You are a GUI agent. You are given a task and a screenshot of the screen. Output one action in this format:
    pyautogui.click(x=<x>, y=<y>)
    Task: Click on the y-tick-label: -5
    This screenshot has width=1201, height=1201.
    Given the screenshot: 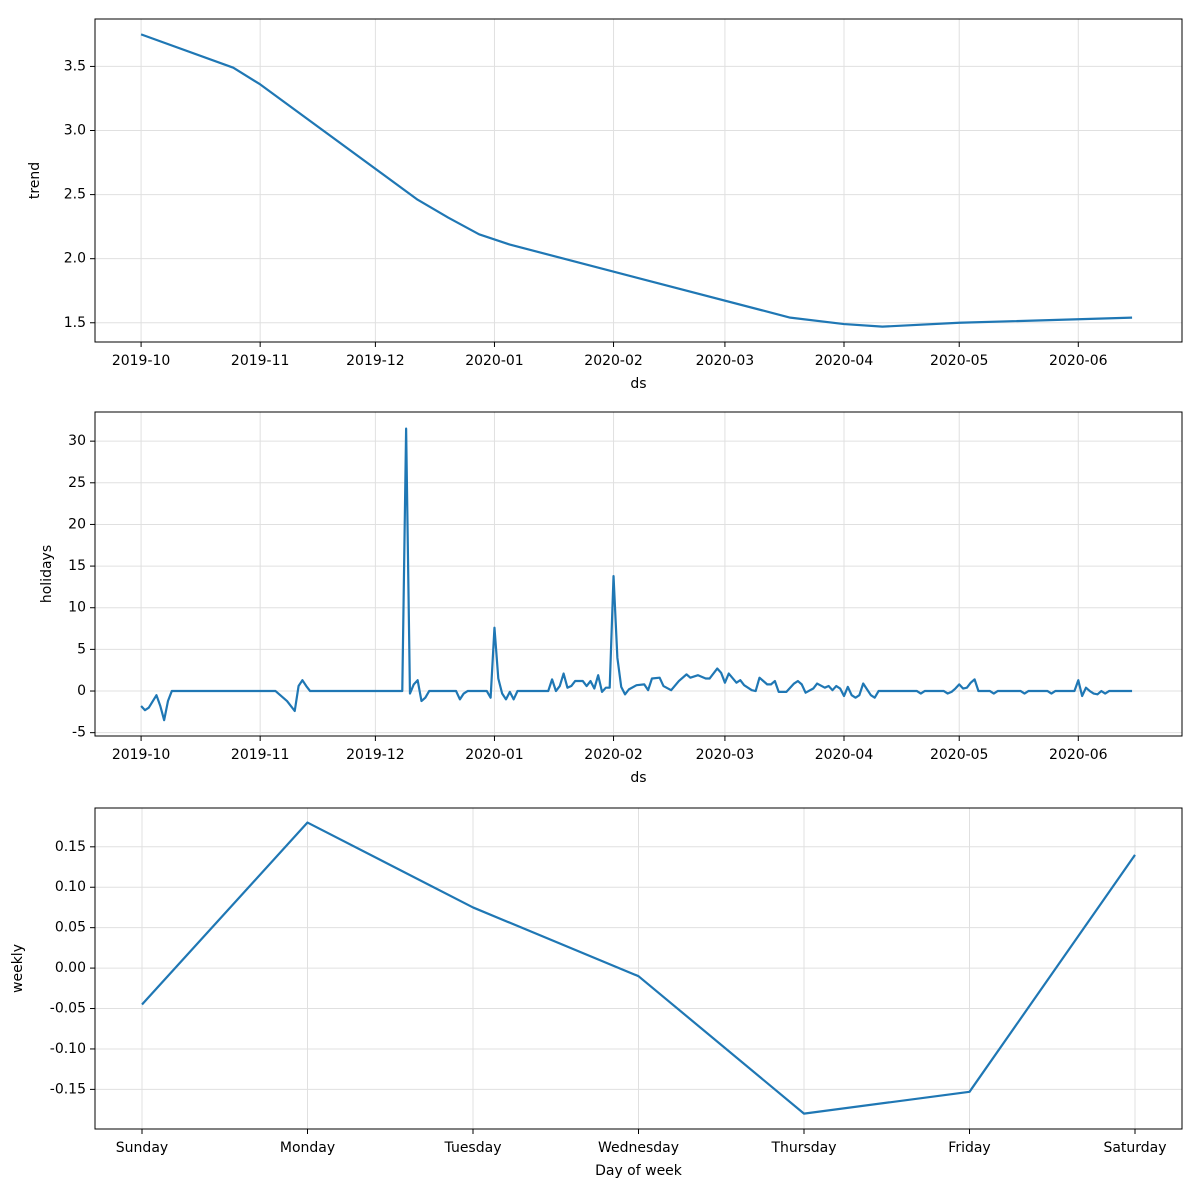 What is the action you would take?
    pyautogui.click(x=79, y=733)
    